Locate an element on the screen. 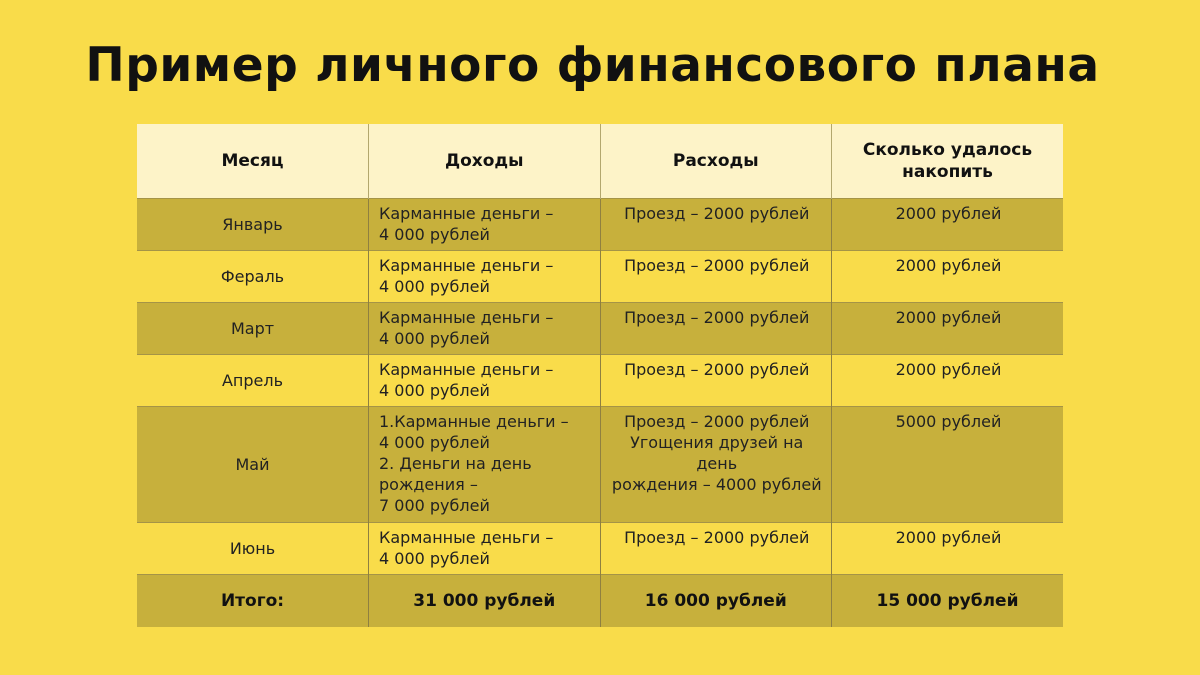 The width and height of the screenshot is (1200, 675). header-expenses: Расходы is located at coordinates (716, 161).